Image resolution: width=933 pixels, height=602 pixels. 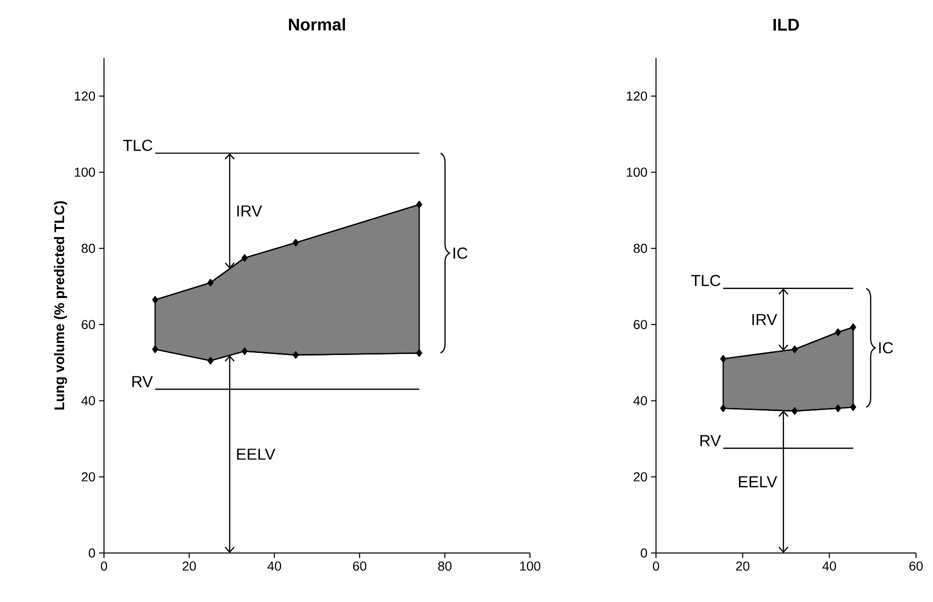 What do you see at coordinates (316, 24) in the screenshot?
I see `chart-title: Normal` at bounding box center [316, 24].